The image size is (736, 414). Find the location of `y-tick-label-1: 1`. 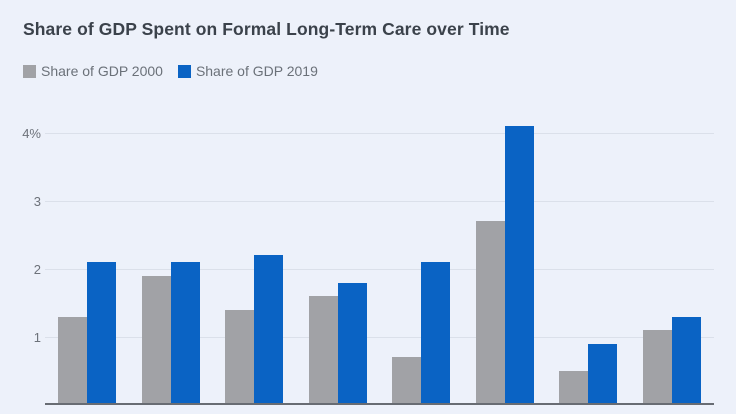

y-tick-label-1: 1 is located at coordinates (37, 337).